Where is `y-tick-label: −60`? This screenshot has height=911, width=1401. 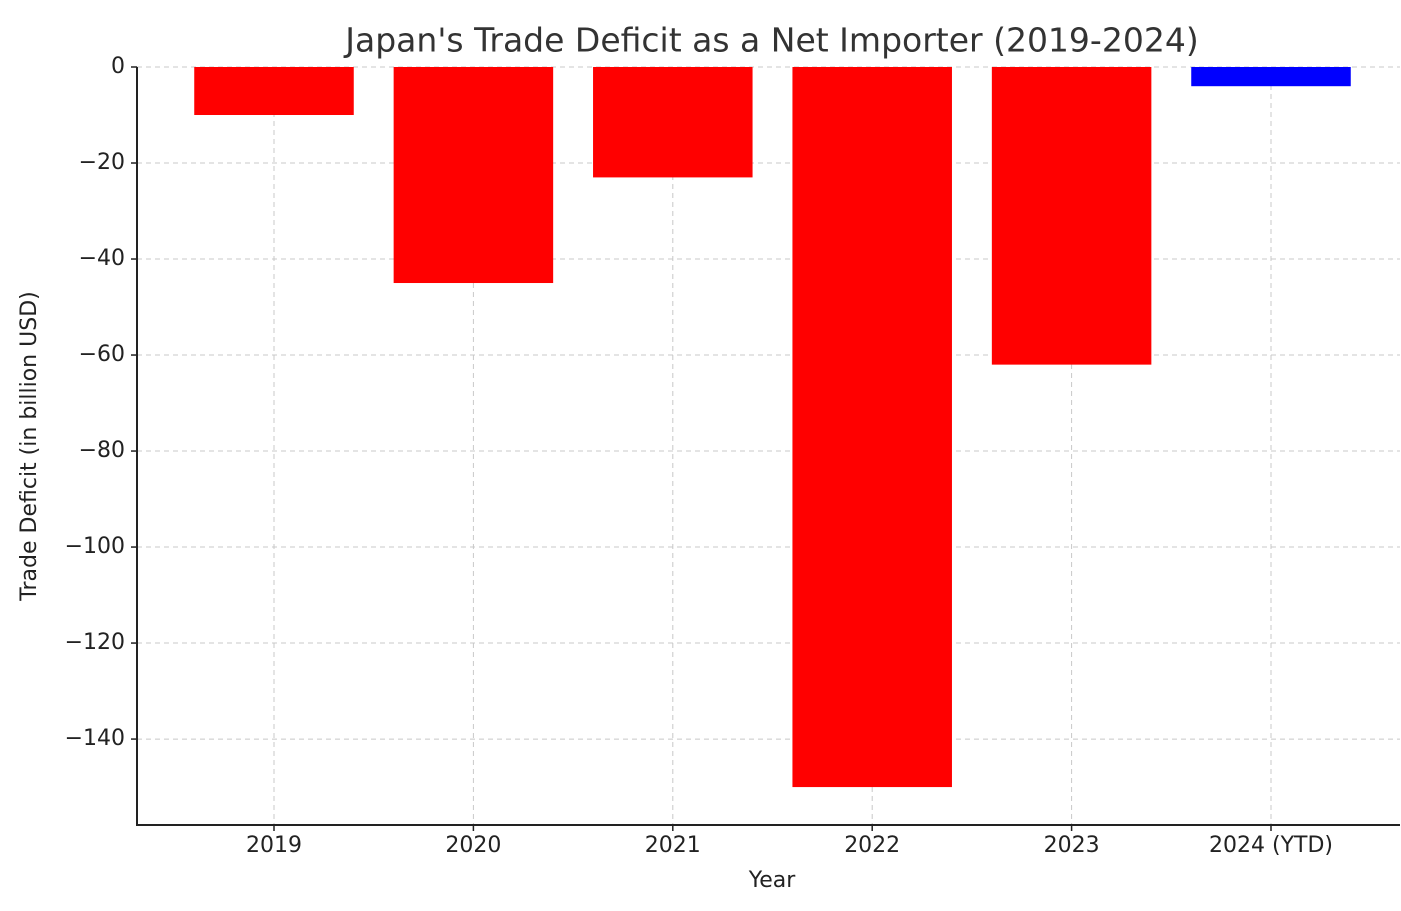 y-tick-label: −60 is located at coordinates (102, 354).